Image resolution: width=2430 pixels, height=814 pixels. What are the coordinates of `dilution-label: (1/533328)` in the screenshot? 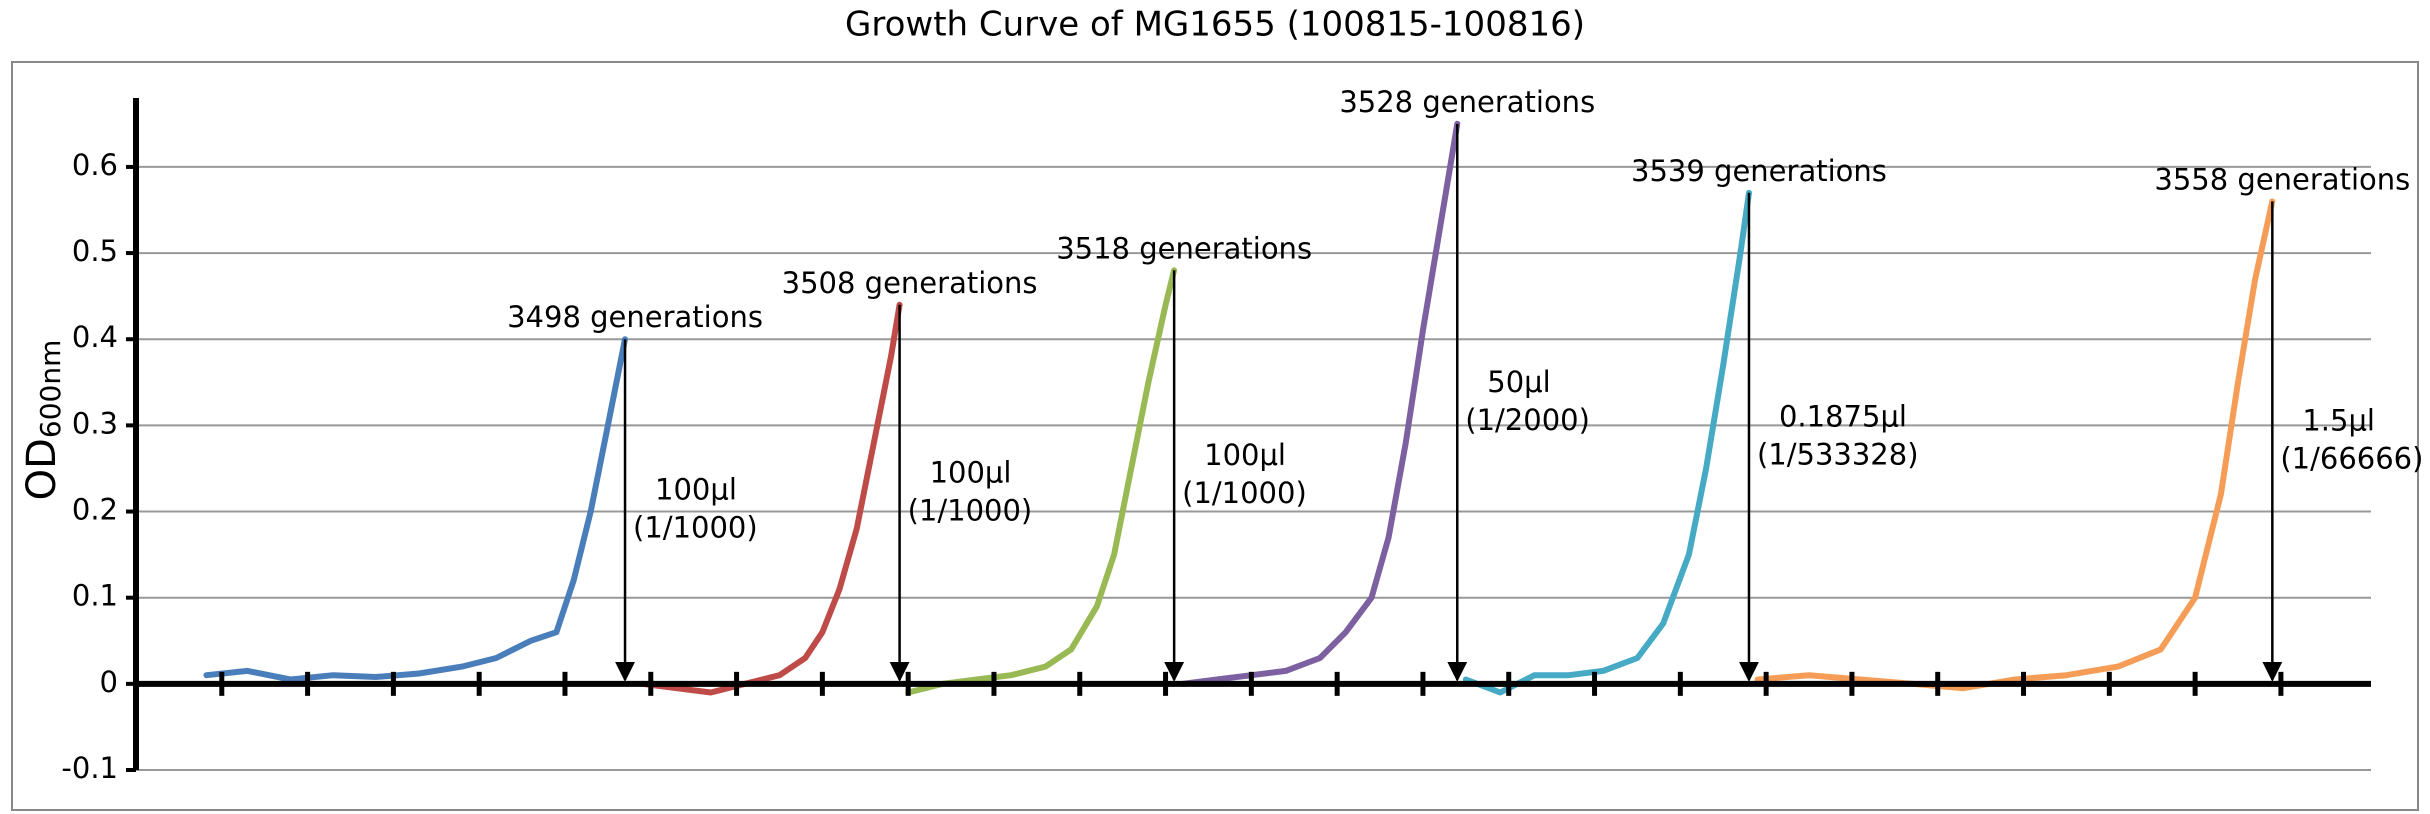 It's located at (1838, 454).